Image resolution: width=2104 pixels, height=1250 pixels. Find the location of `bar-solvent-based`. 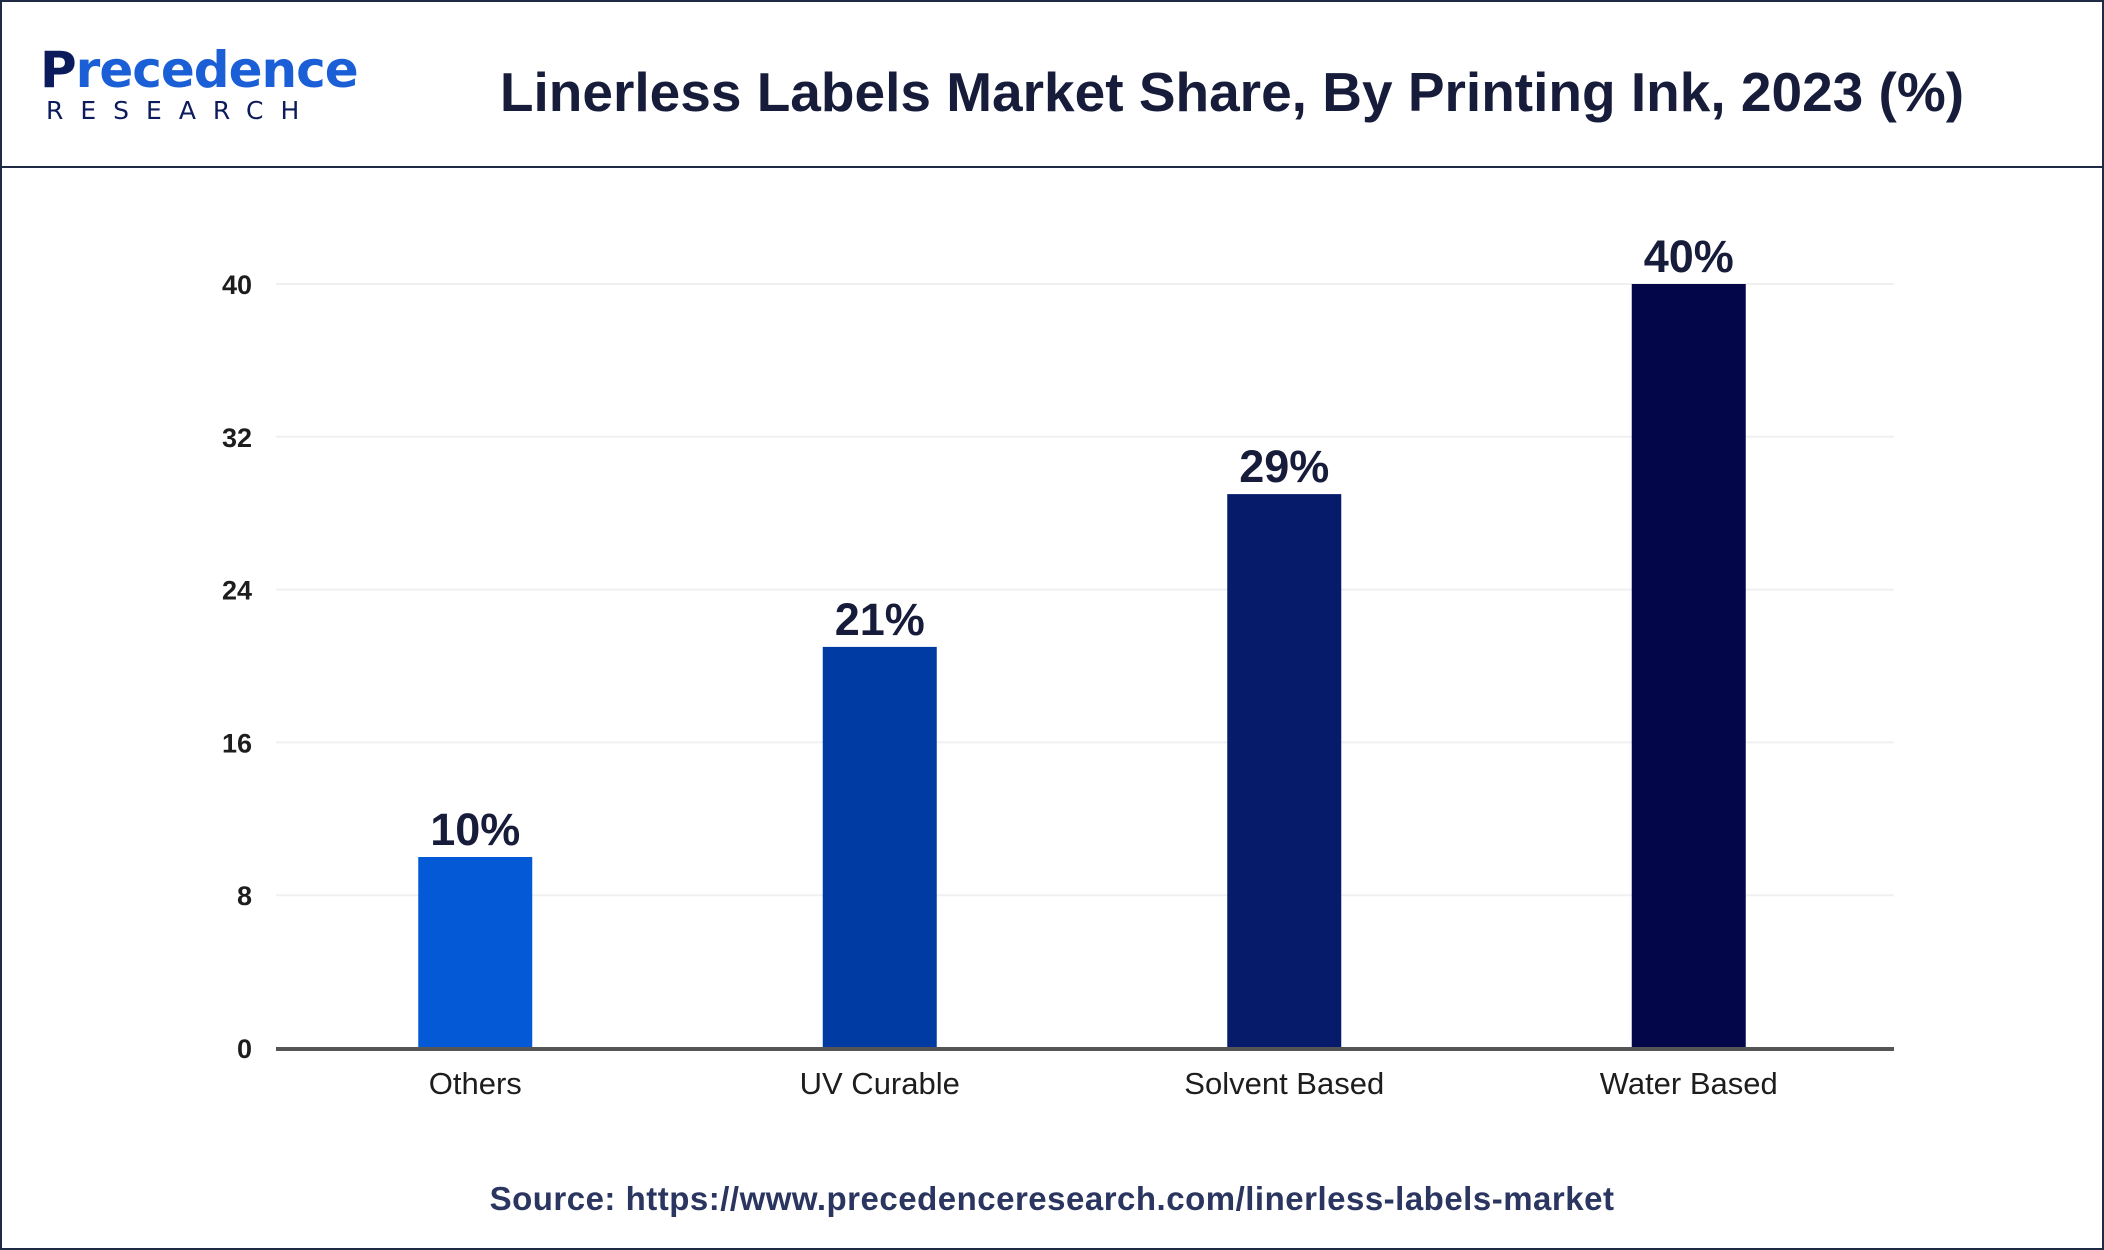

bar-solvent-based is located at coordinates (1284, 771).